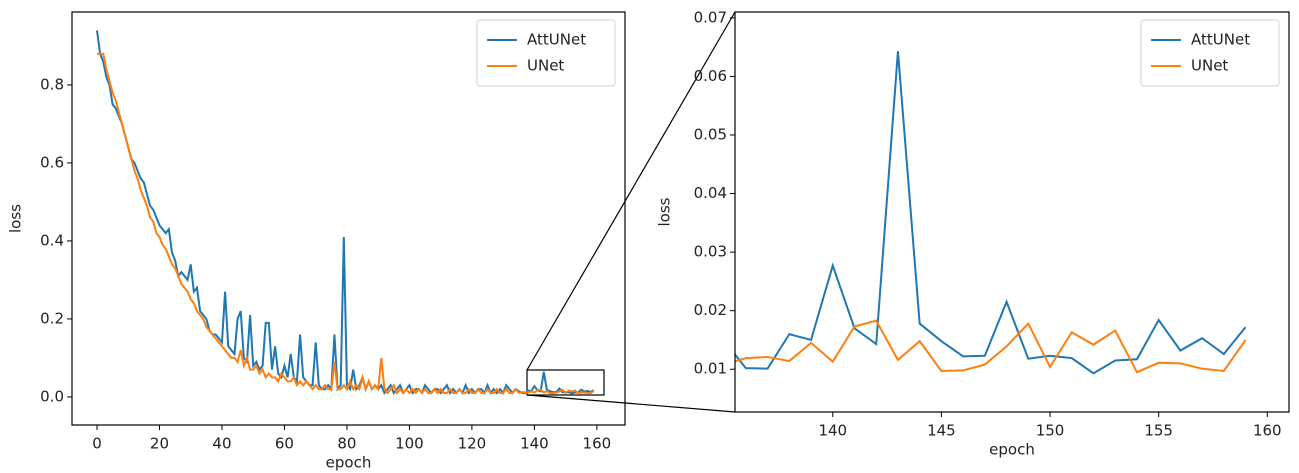  Describe the element at coordinates (710, 310) in the screenshot. I see `y-tick-label: 0.02` at that location.